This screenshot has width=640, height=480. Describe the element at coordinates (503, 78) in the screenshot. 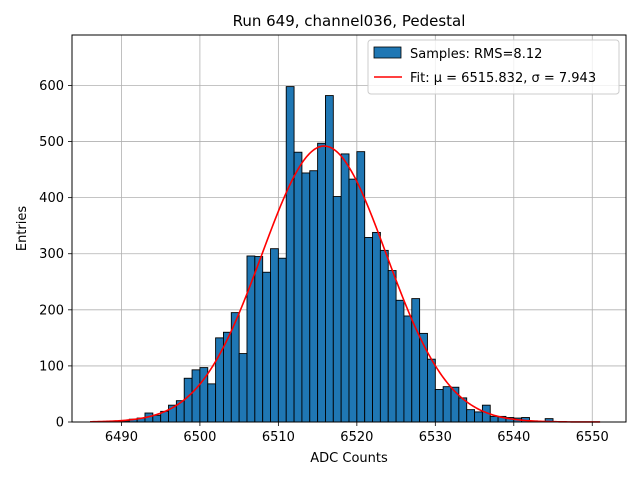

I see `legend-label-fit: Fit: μ = 6515.832, σ = 7.943` at that location.